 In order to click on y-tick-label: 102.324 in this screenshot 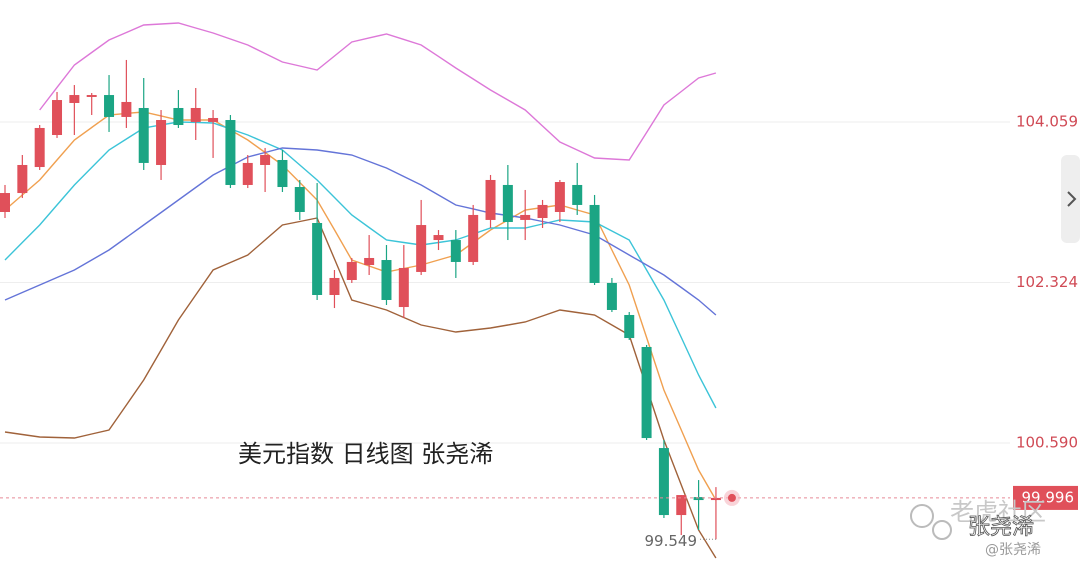, I will do `click(1047, 282)`.